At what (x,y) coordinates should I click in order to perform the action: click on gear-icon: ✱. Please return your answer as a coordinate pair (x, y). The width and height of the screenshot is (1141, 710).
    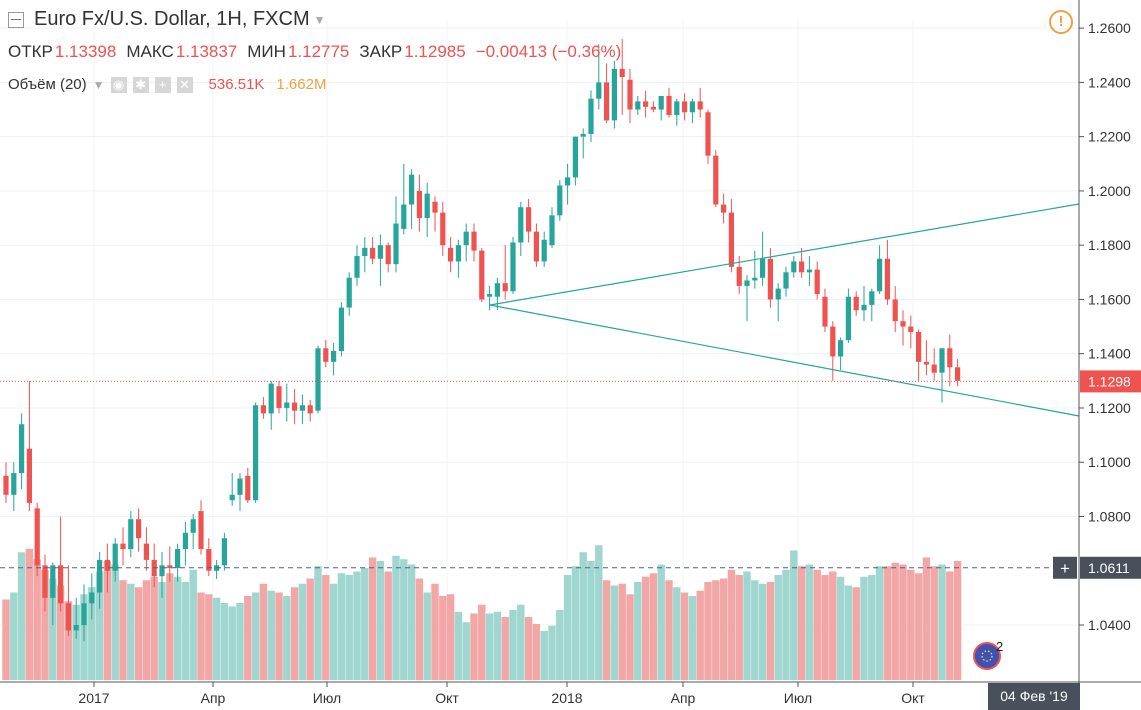
    Looking at the image, I should click on (140, 84).